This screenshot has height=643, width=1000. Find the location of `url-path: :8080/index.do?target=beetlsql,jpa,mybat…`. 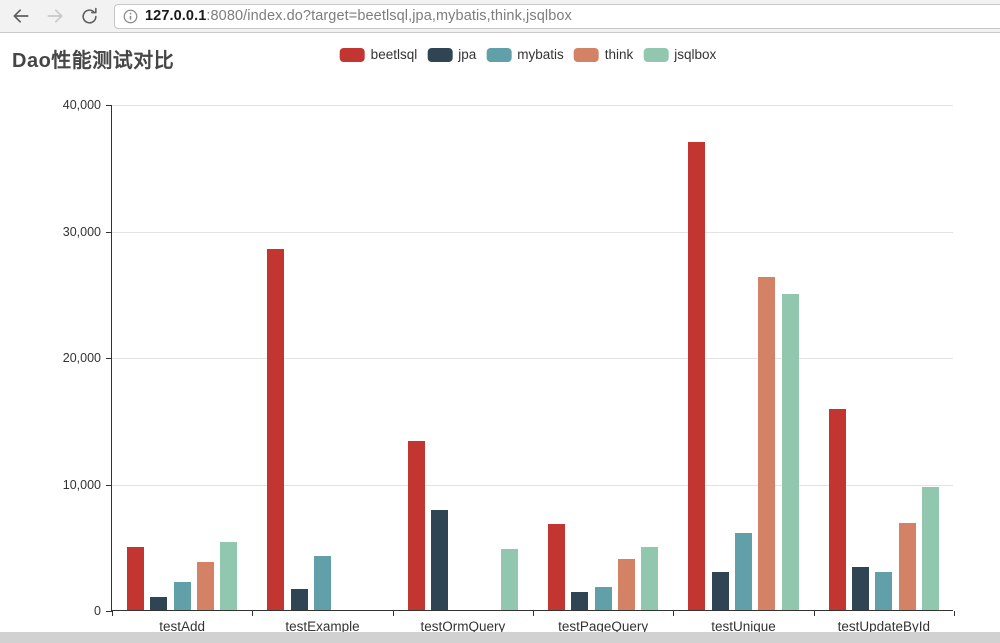

url-path: :8080/index.do?target=beetlsql,jpa,mybat… is located at coordinates (389, 16).